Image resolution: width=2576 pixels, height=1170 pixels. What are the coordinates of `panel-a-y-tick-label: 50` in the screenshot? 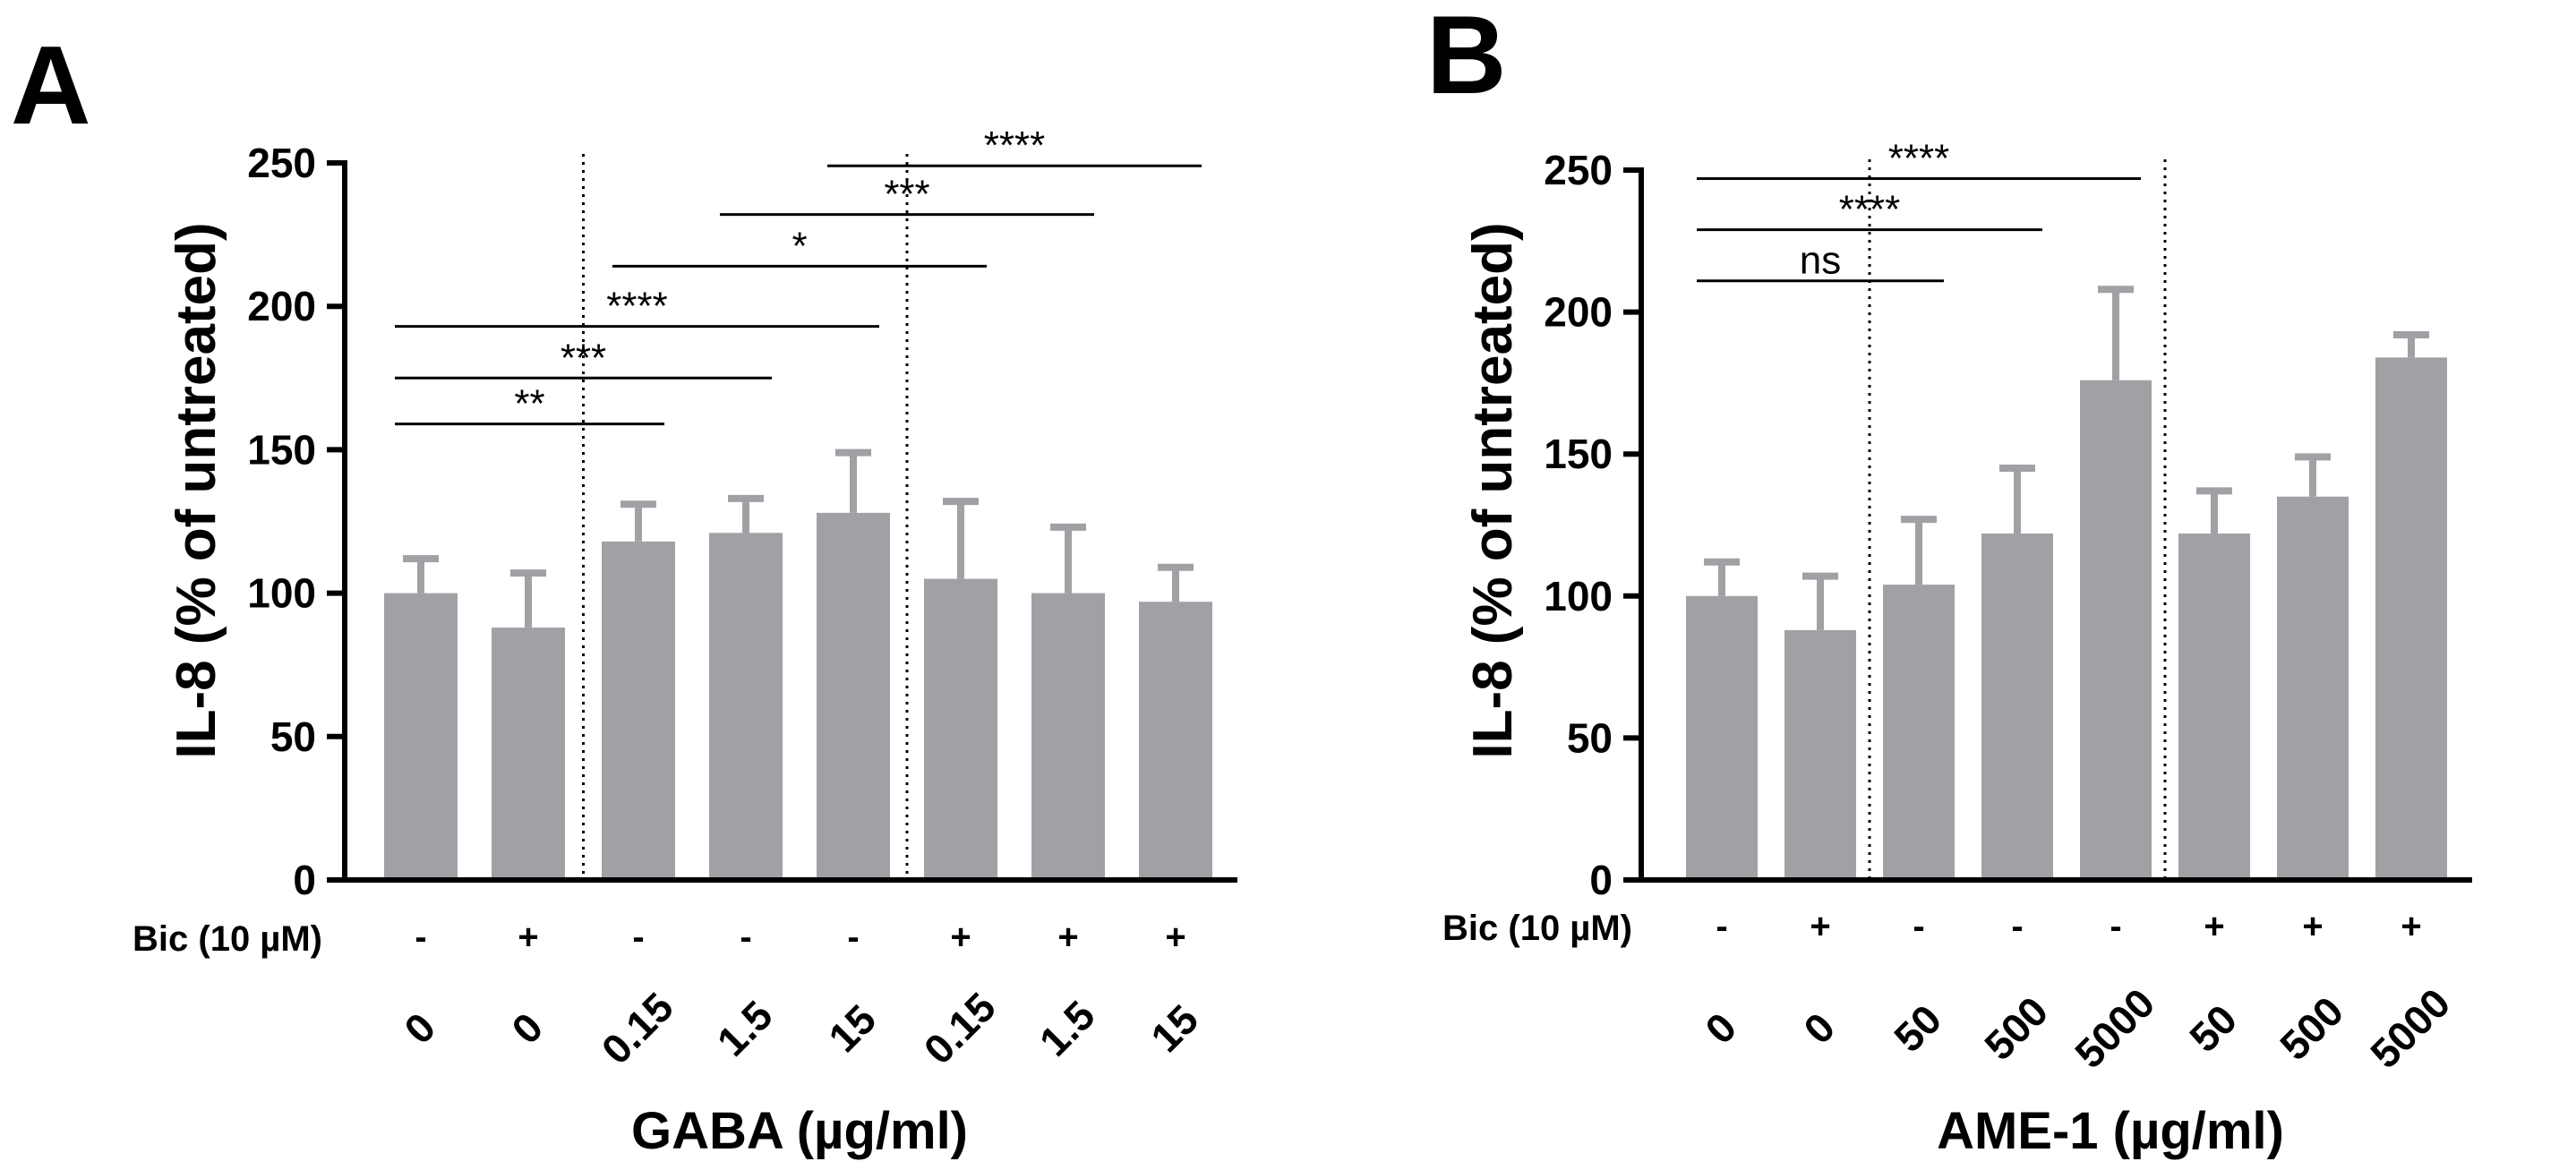 It's located at (293, 737).